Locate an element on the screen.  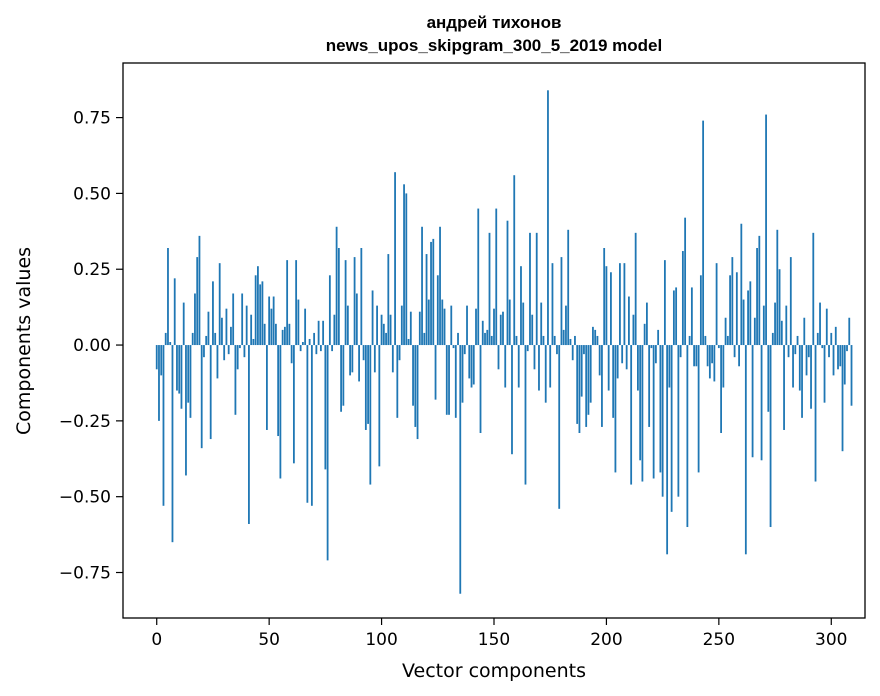
y-tick-label: −0.75 is located at coordinates (85, 574).